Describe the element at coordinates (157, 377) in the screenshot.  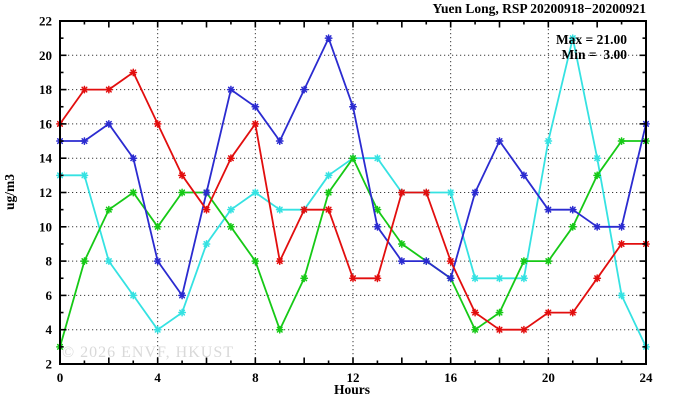
I see `x-tick-label: 4` at that location.